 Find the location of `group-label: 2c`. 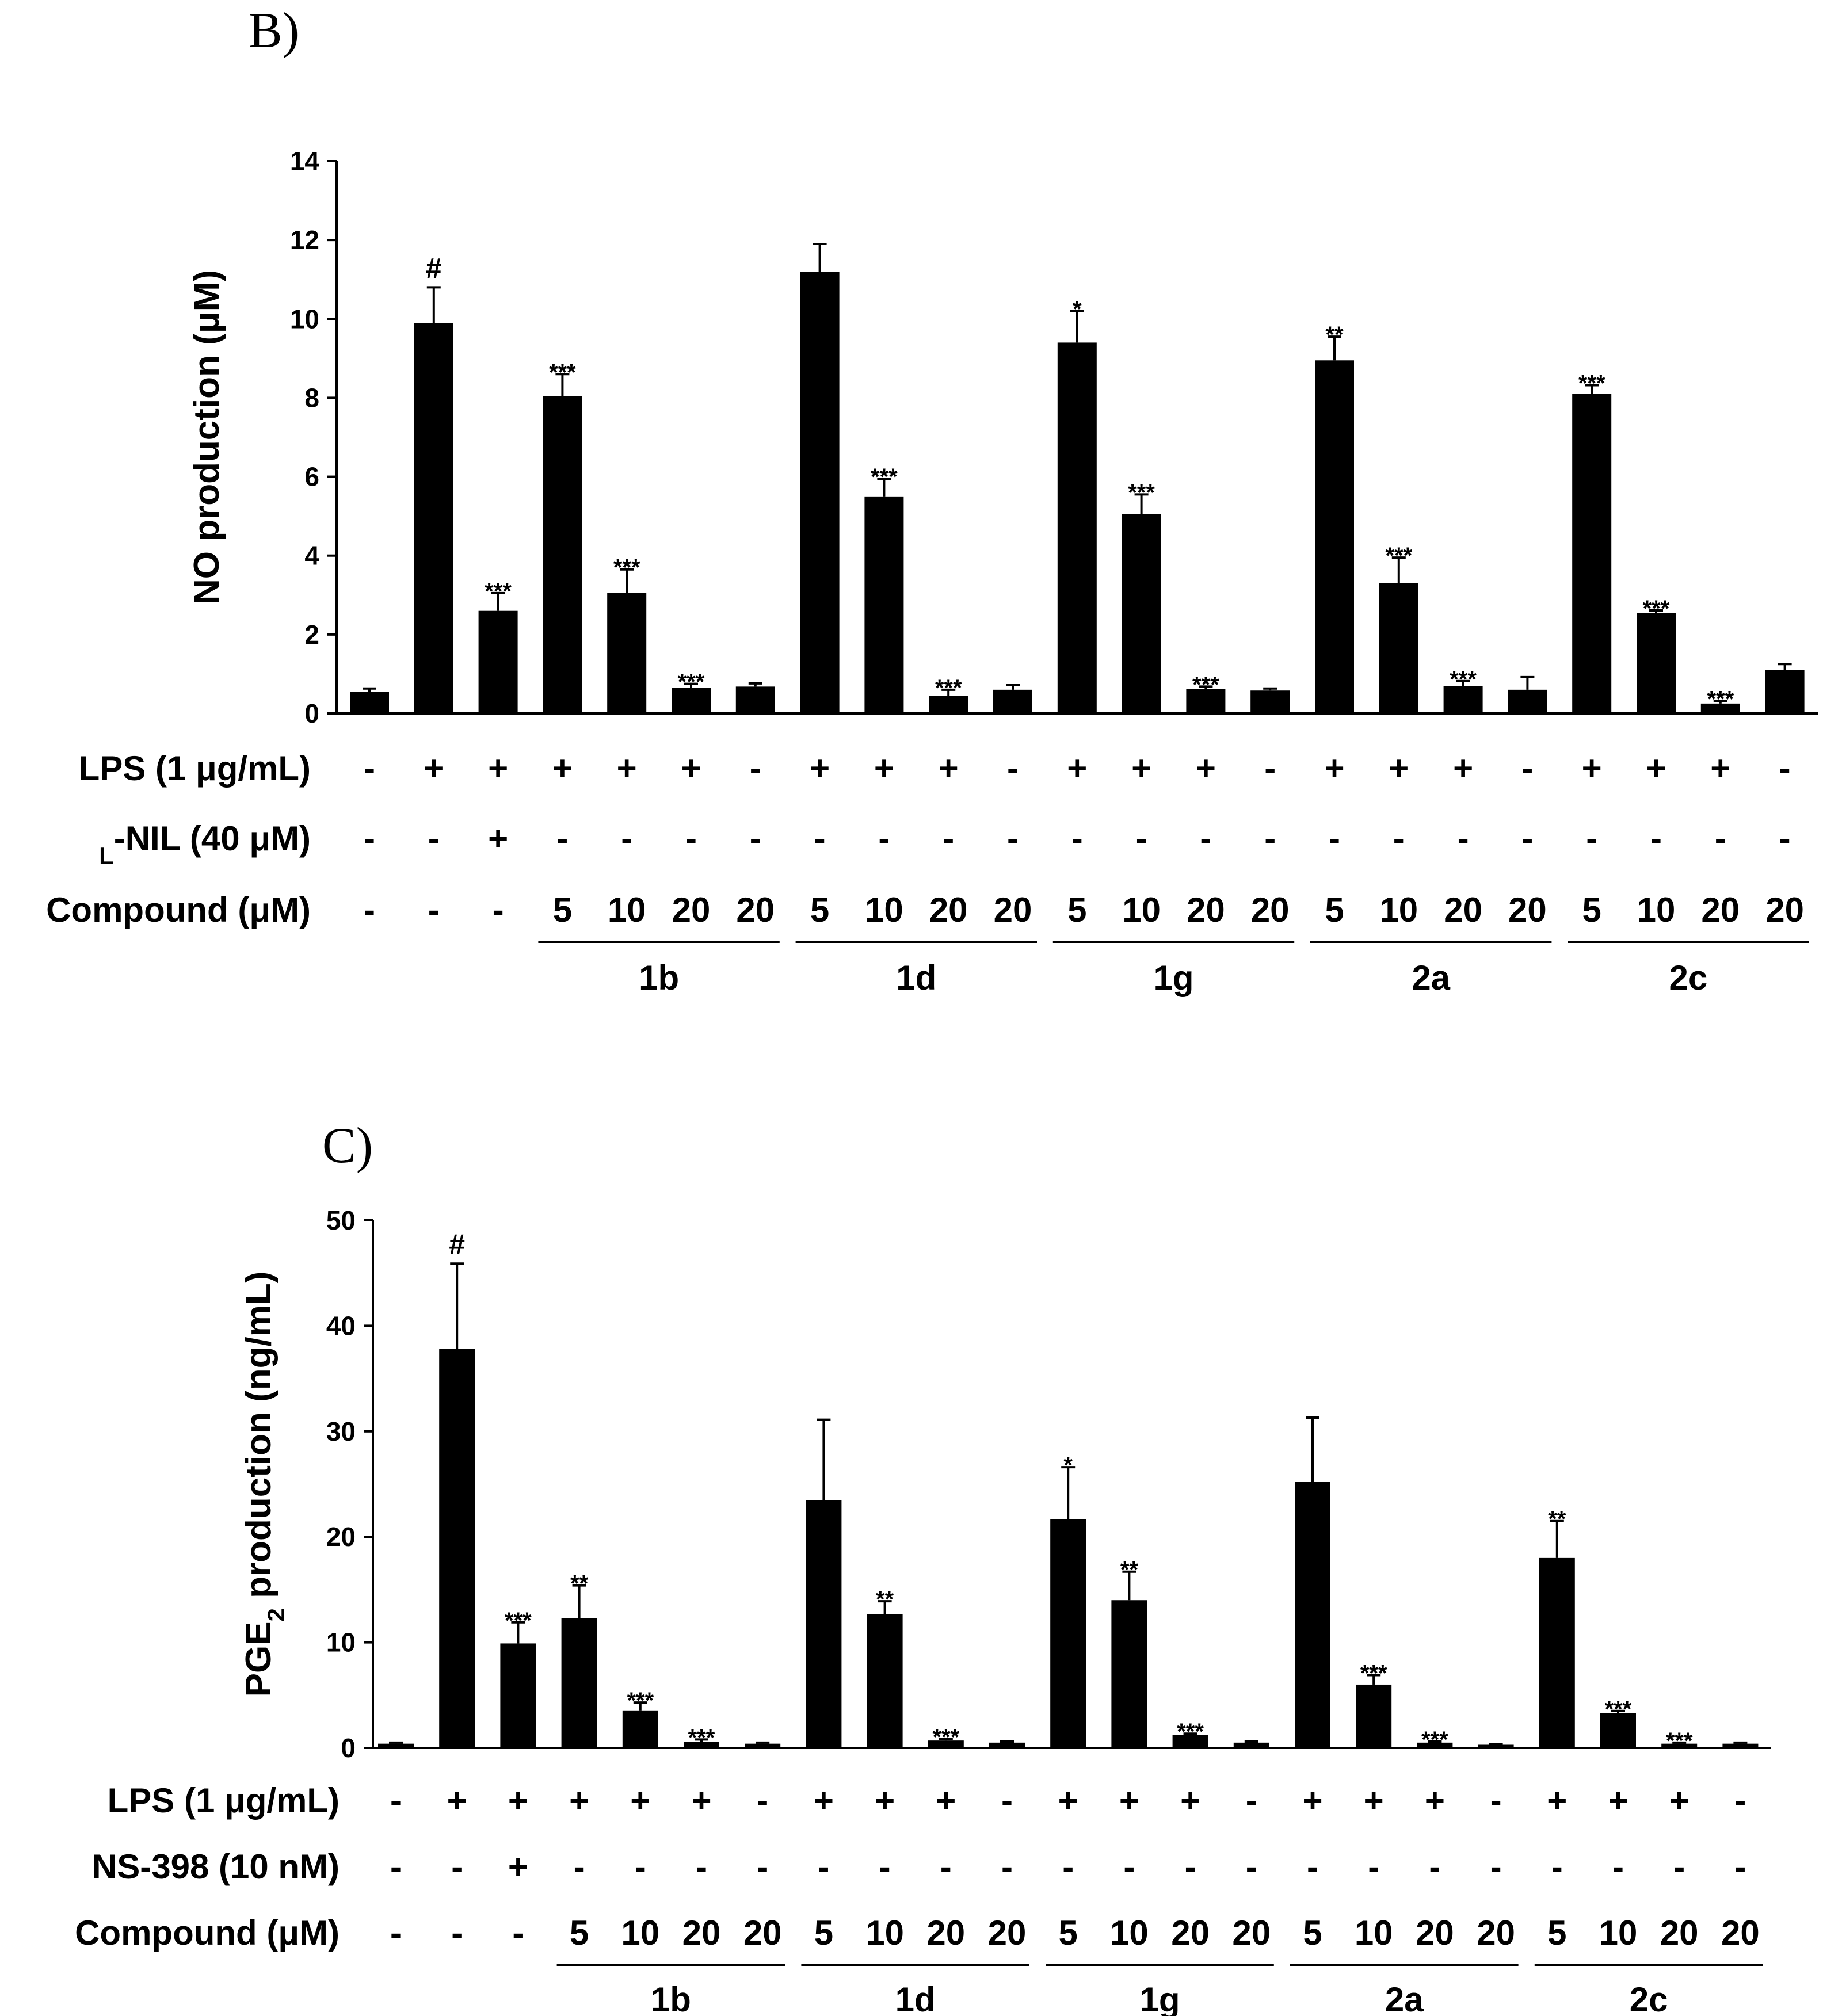

group-label: 2c is located at coordinates (1688, 978).